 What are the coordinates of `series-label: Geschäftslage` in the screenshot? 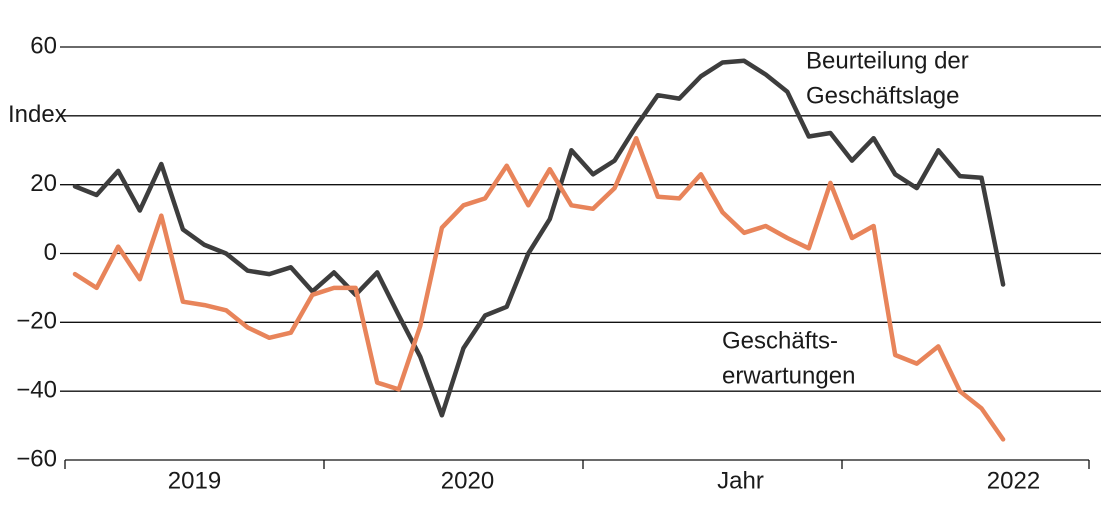 It's located at (882, 95).